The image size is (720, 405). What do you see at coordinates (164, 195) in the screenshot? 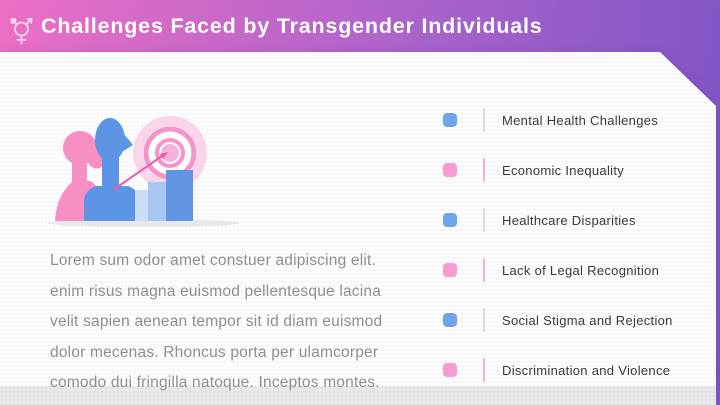
I see `bar-chart-icon` at bounding box center [164, 195].